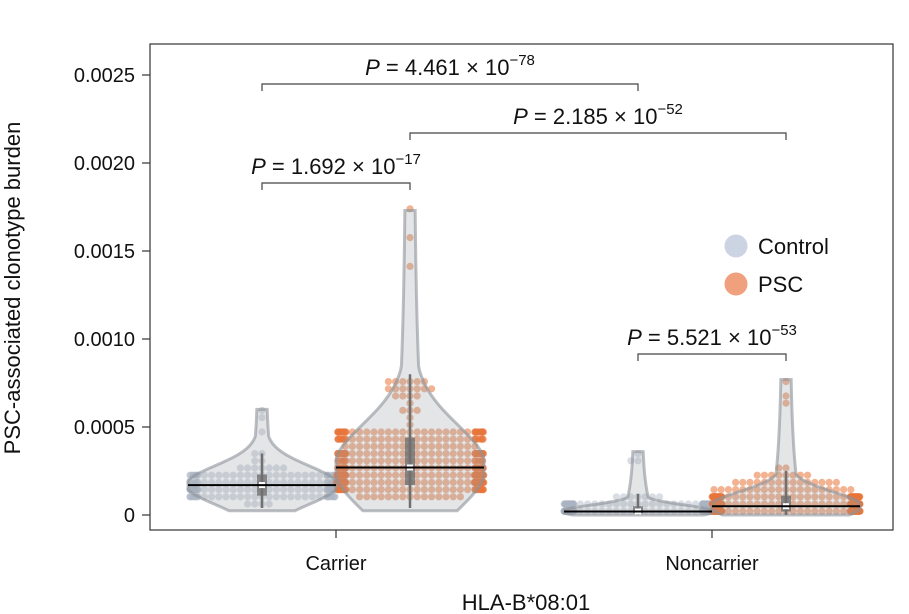 This screenshot has width=909, height=614. I want to click on psc-violin, so click(786, 447).